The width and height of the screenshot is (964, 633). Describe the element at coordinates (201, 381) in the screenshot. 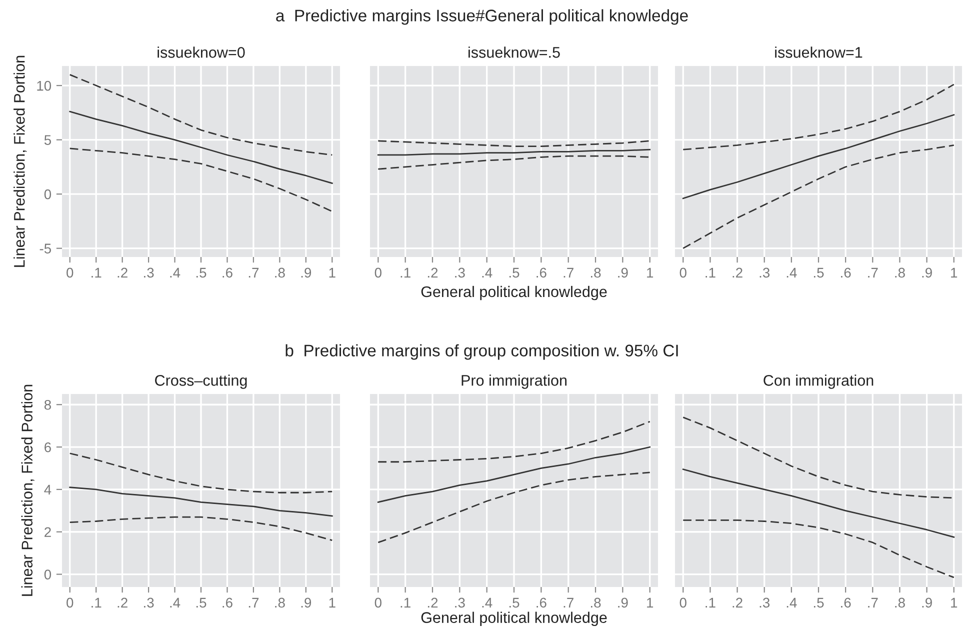

I see `chart-title: Cross–cutting` at that location.